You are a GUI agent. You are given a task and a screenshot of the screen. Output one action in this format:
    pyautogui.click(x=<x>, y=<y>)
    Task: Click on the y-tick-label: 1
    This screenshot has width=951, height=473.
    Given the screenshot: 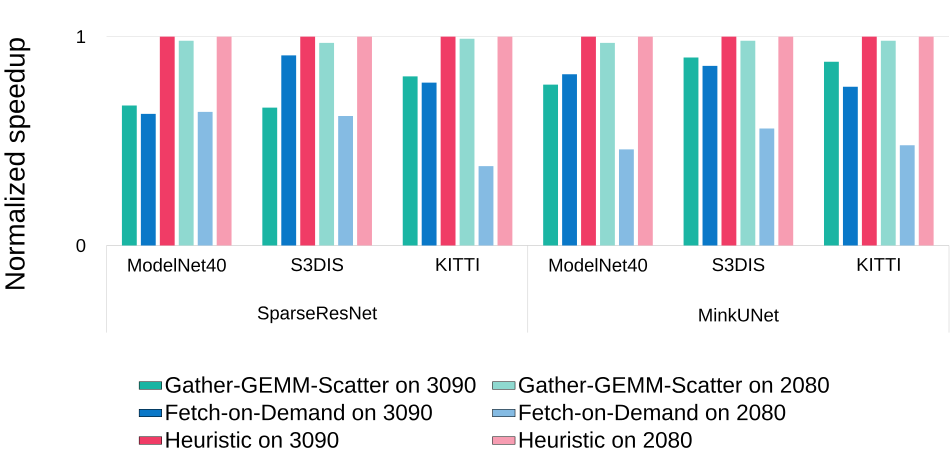 What is the action you would take?
    pyautogui.click(x=81, y=36)
    